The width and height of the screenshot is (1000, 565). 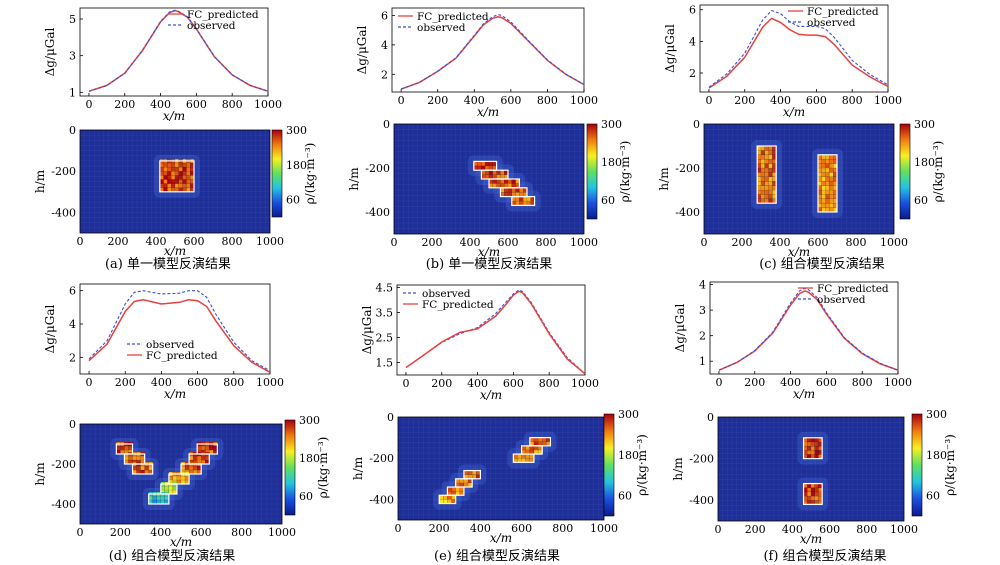 I want to click on legend-label: FC_predicted, so click(x=843, y=12).